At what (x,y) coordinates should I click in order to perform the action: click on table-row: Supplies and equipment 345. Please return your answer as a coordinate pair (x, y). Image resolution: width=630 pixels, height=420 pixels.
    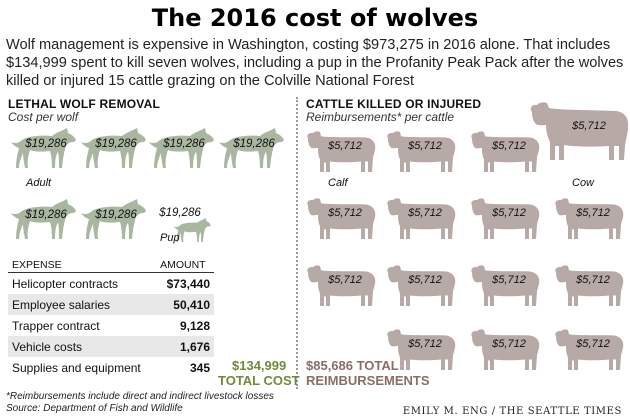
    Looking at the image, I should click on (111, 367).